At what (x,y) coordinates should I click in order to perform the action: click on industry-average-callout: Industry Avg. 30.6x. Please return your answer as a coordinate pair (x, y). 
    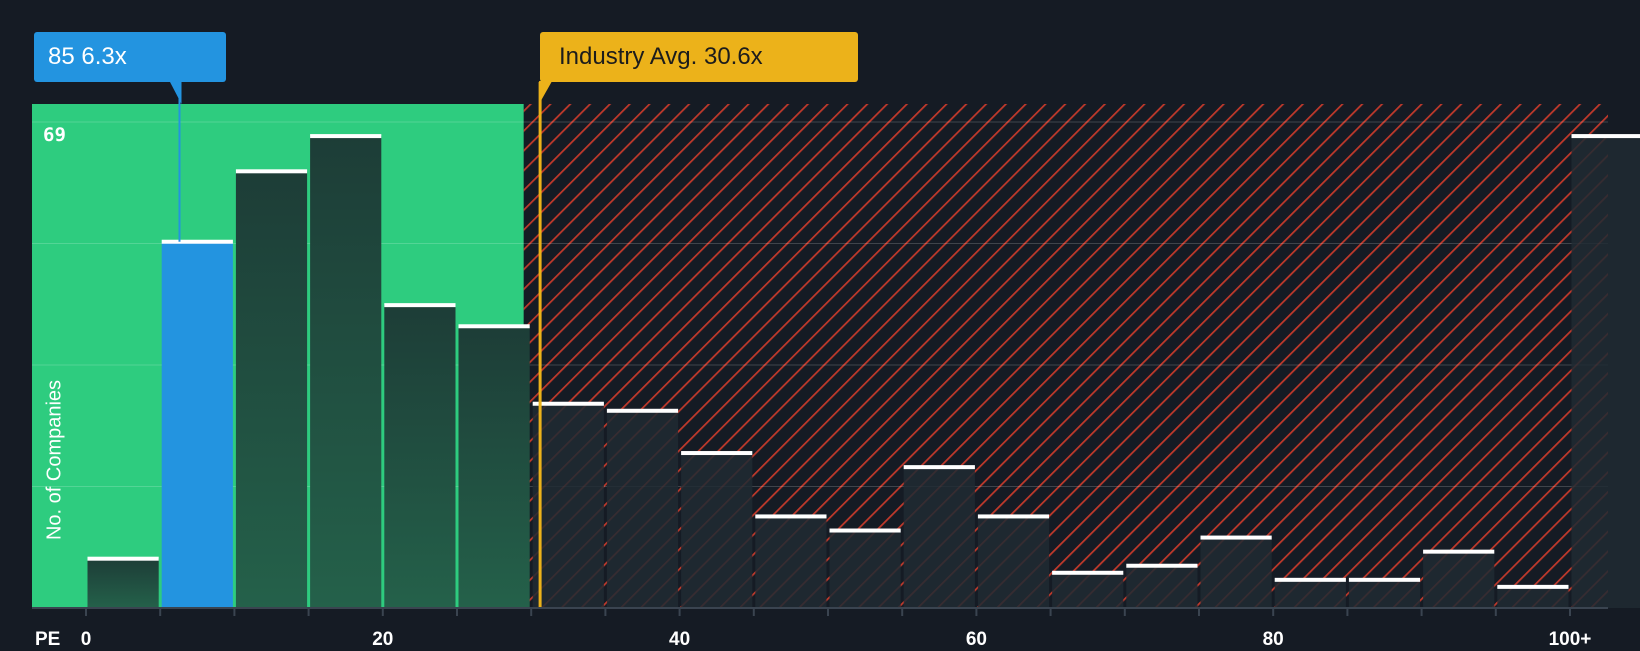
    Looking at the image, I should click on (699, 57).